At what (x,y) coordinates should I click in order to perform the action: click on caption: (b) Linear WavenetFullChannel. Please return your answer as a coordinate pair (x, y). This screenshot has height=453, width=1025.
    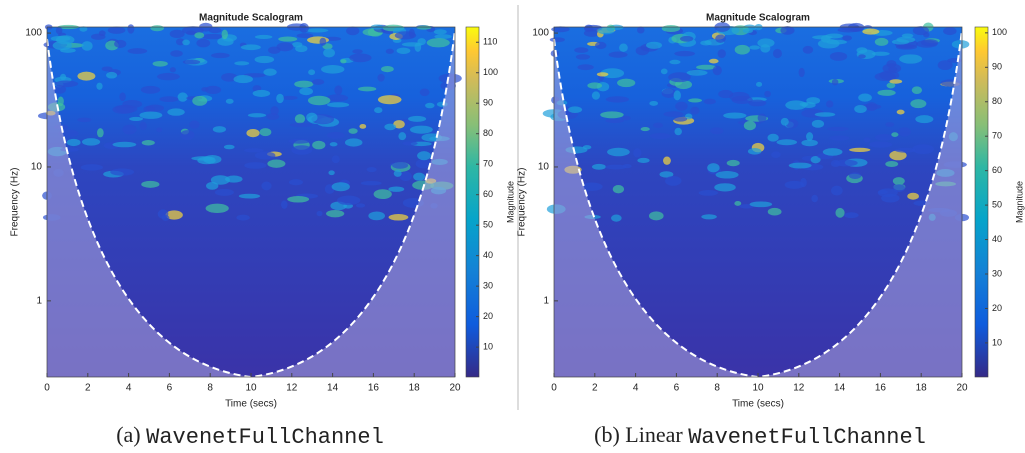
    Looking at the image, I should click on (760, 436).